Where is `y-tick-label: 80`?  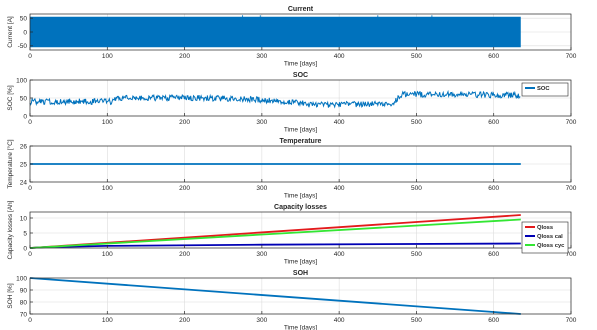
y-tick-label: 80 is located at coordinates (24, 302).